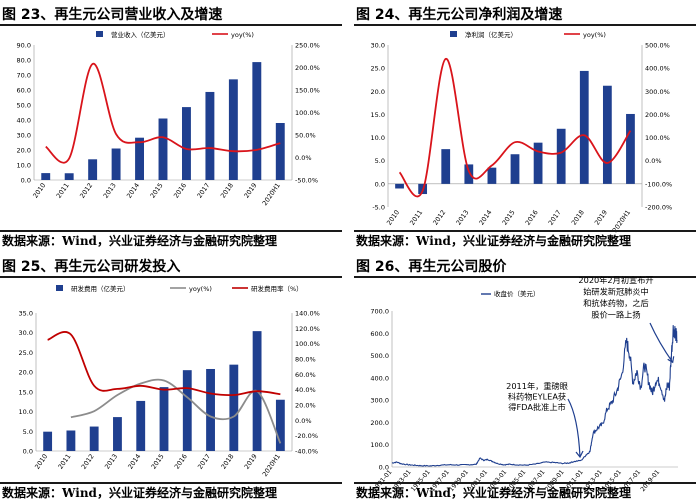 This screenshot has height=504, width=700. I want to click on x-tick-label: 2019, so click(601, 218).